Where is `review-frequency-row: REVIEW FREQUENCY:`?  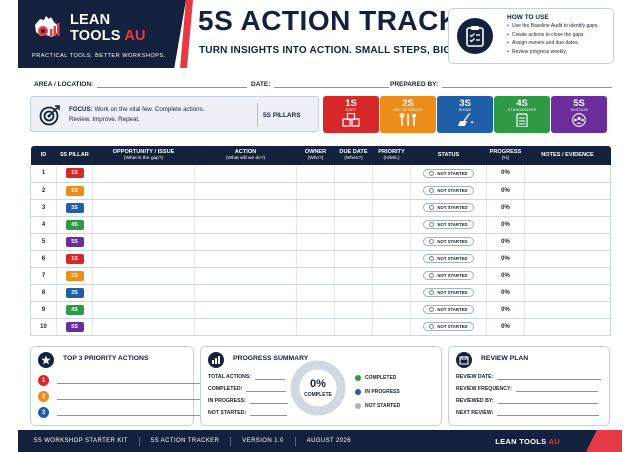 review-frequency-row: REVIEW FREQUENCY: is located at coordinates (527, 389).